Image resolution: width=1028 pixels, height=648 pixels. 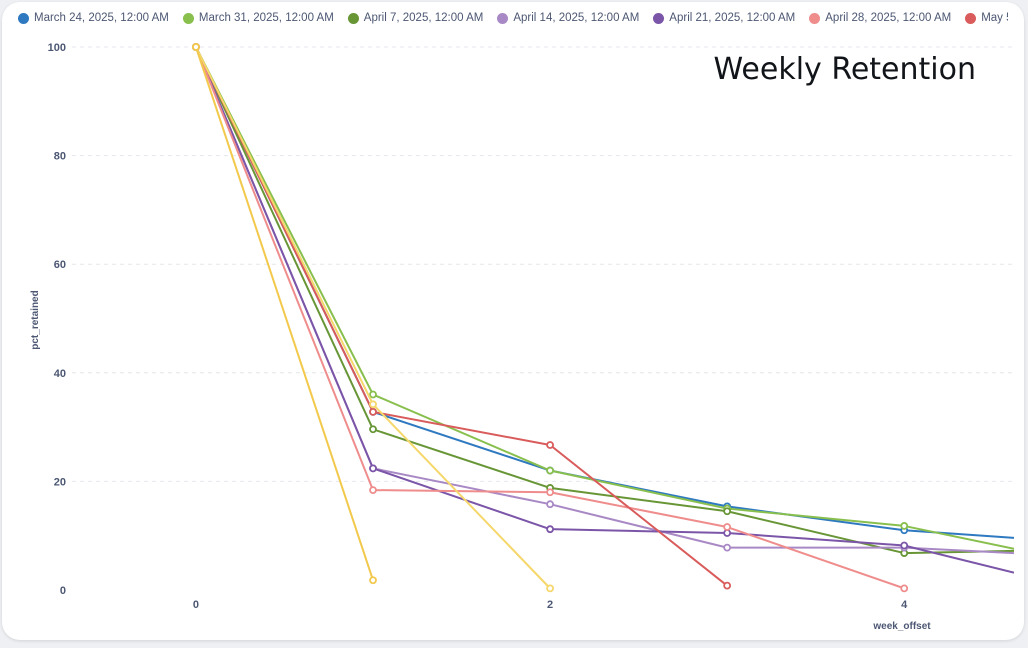 What do you see at coordinates (732, 18) in the screenshot?
I see `legend-label: April 21, 2025, 12:00 AM` at bounding box center [732, 18].